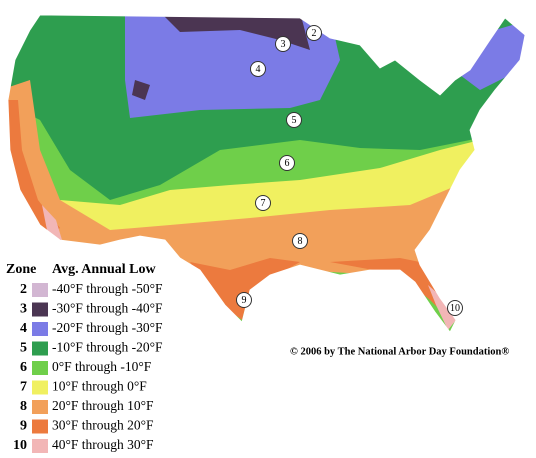  I want to click on zone-number: 5, so click(23, 348).